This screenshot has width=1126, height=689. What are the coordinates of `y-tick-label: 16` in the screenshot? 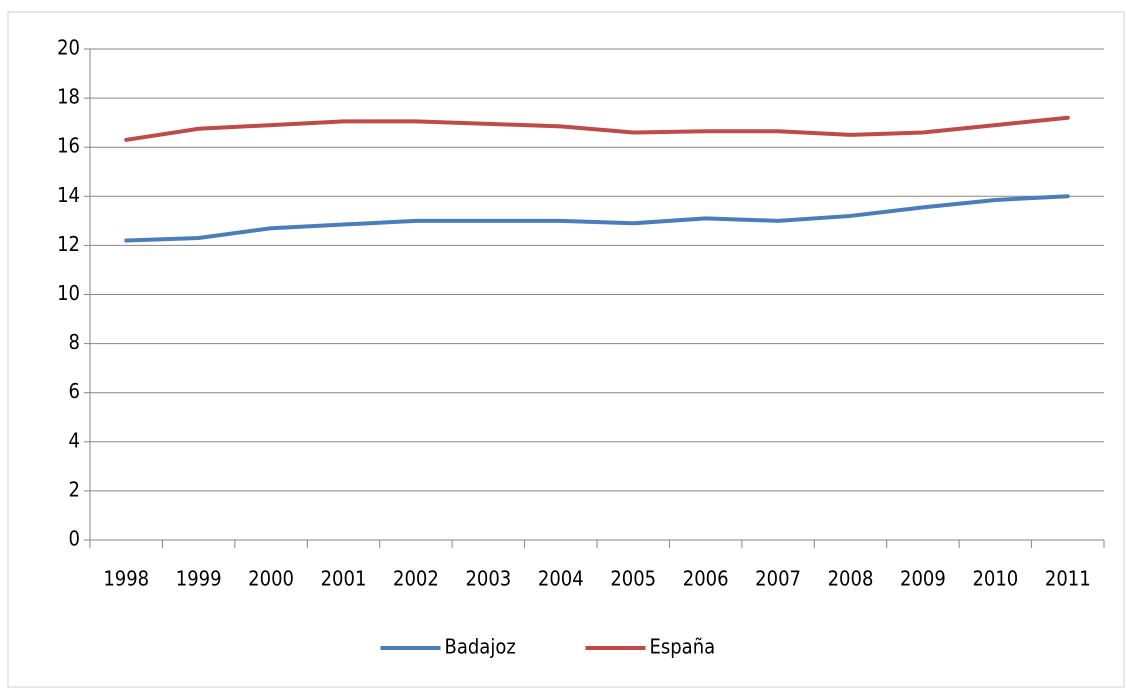 It's located at (68, 146).